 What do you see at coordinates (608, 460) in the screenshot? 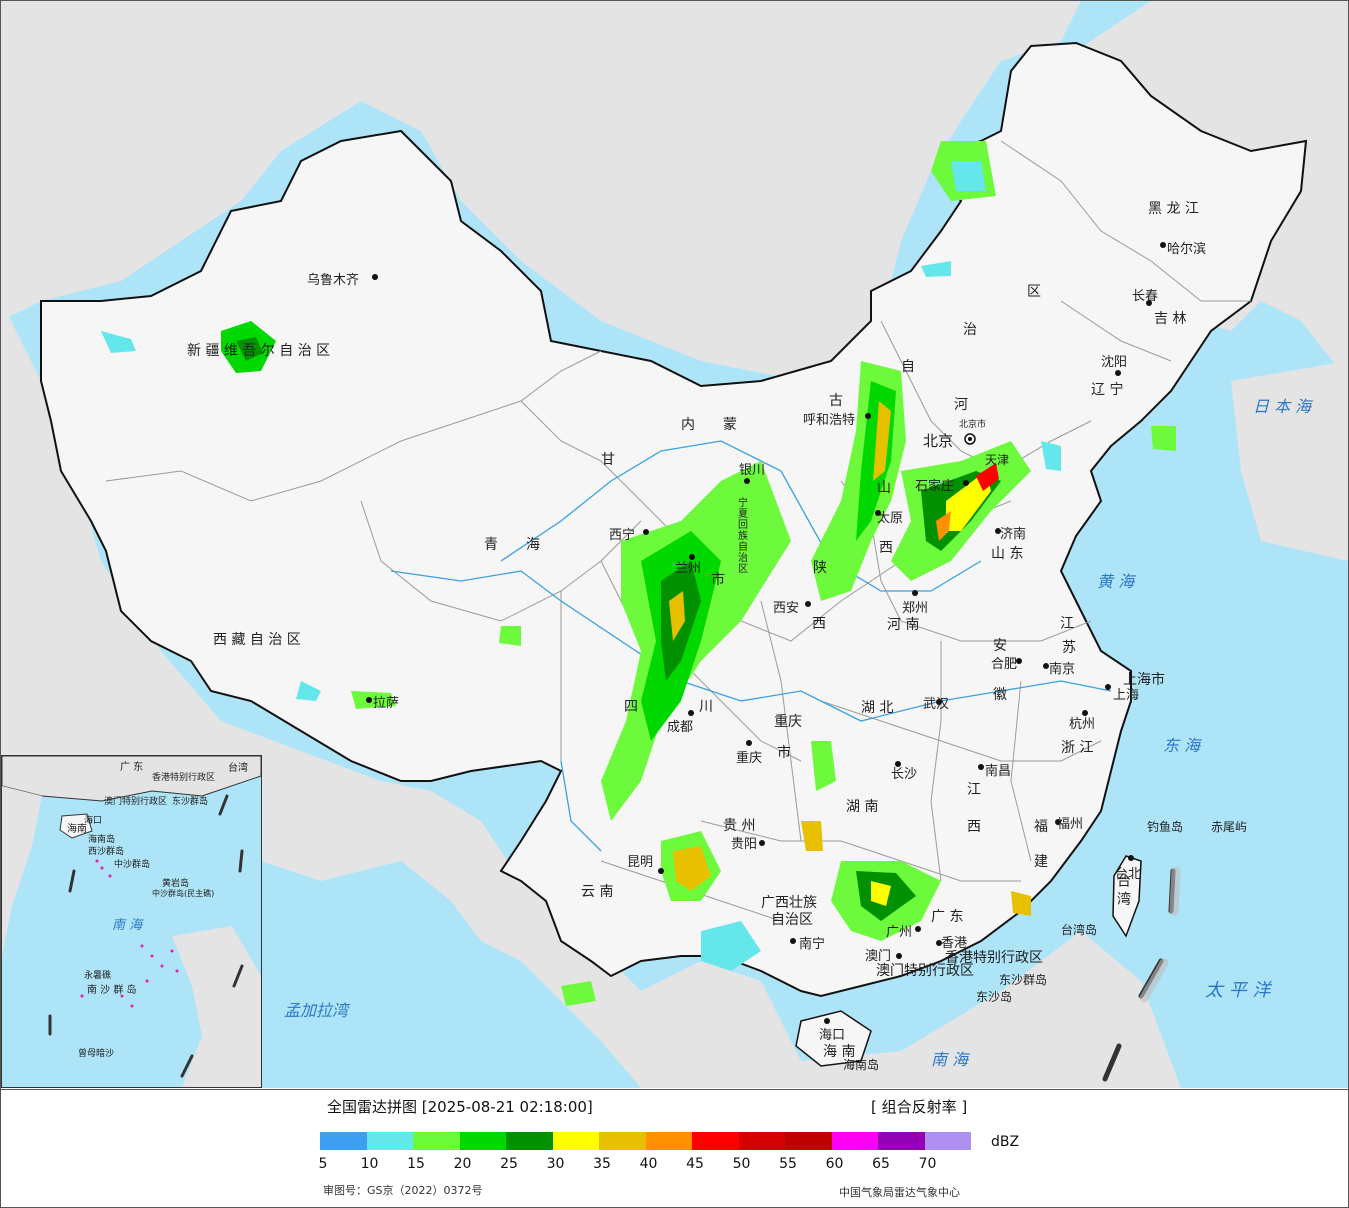
I see `label-gansu: 甘` at bounding box center [608, 460].